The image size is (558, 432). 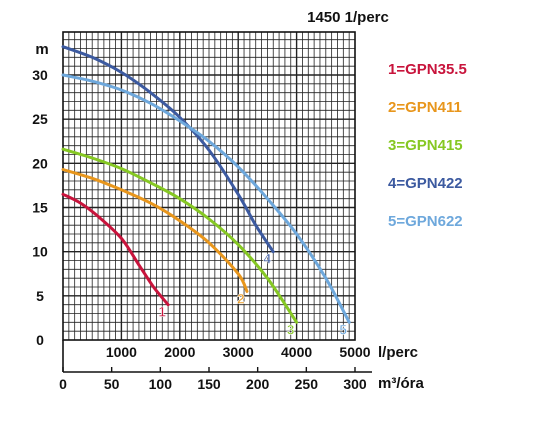 I want to click on y-tick-label: 25, so click(x=40, y=119).